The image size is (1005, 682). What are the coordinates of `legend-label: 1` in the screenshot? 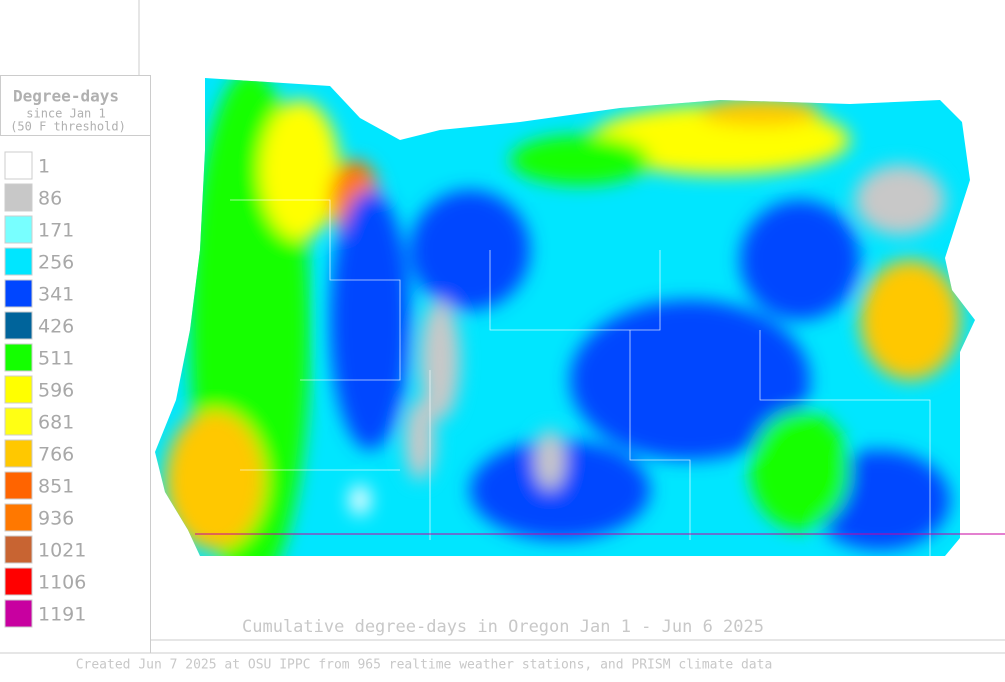 It's located at (44, 167).